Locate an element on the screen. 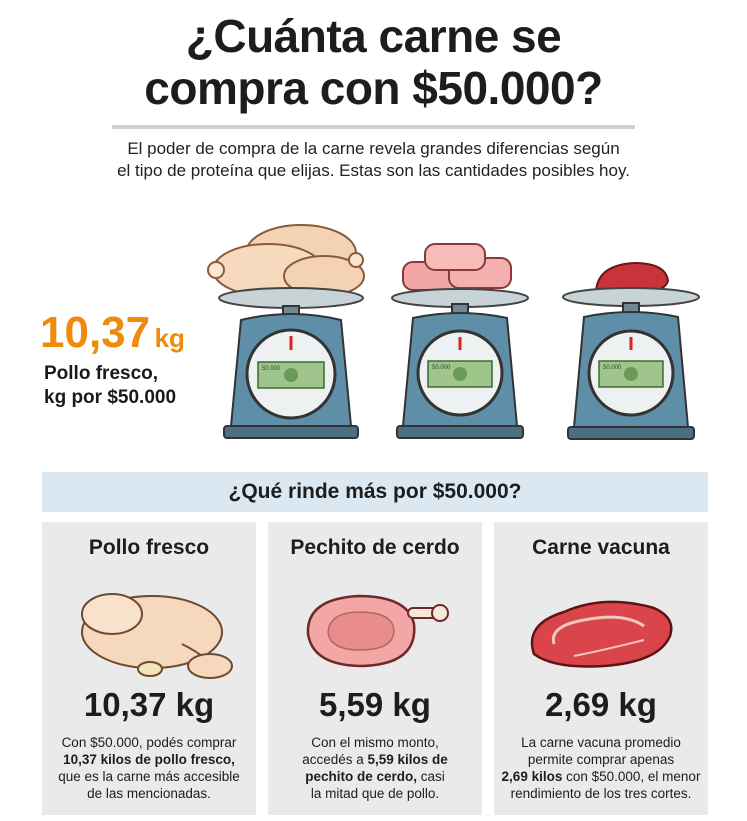 The image size is (747, 821). title-line-2: compra con $50.000? is located at coordinates (373, 88).